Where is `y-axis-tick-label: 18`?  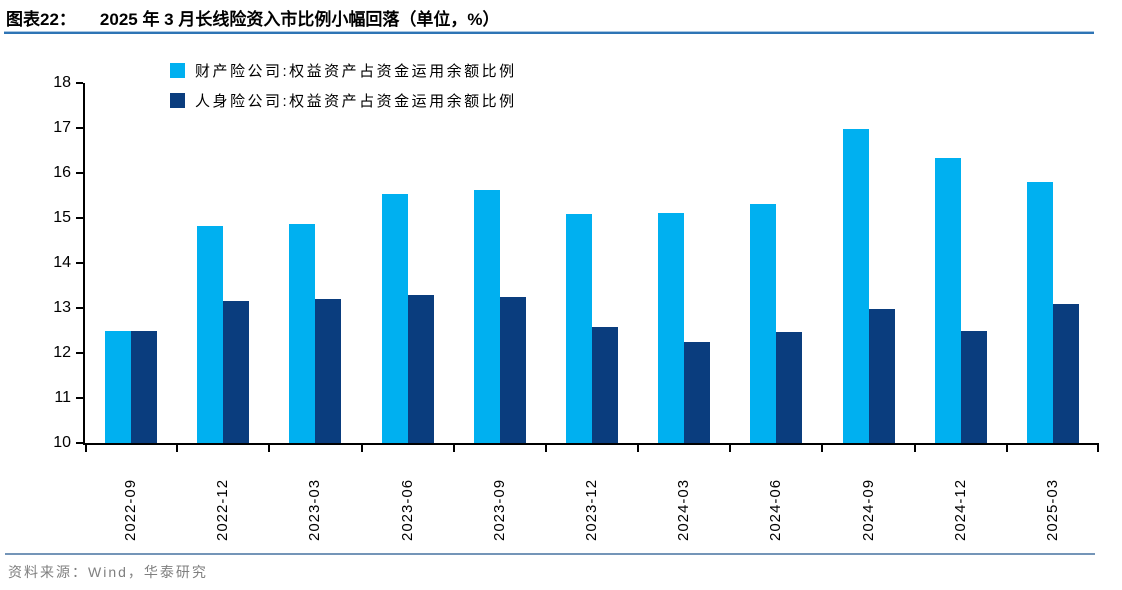 y-axis-tick-label: 18 is located at coordinates (62, 82).